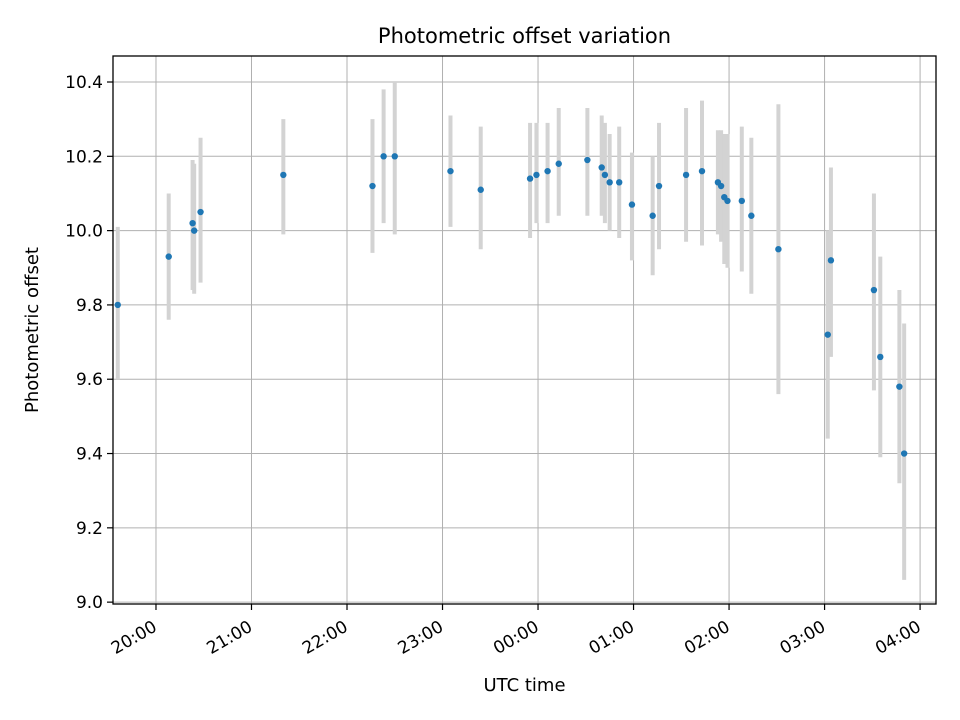 The height and width of the screenshot is (720, 960). I want to click on chart-title: Photometric offset variation, so click(524, 36).